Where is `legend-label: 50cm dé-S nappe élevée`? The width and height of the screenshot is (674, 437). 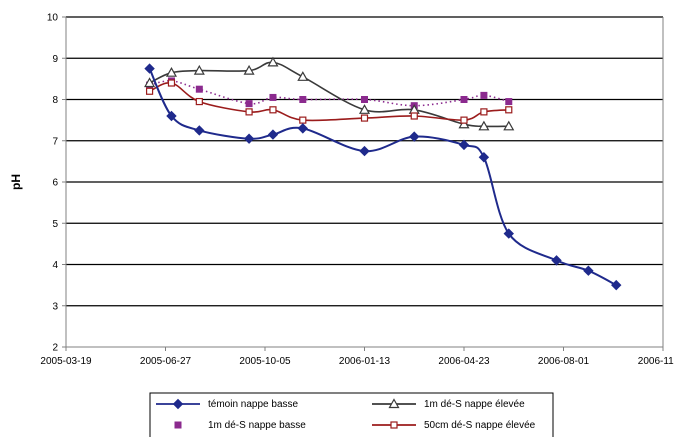
legend-label: 50cm dé-S nappe élevée is located at coordinates (480, 425).